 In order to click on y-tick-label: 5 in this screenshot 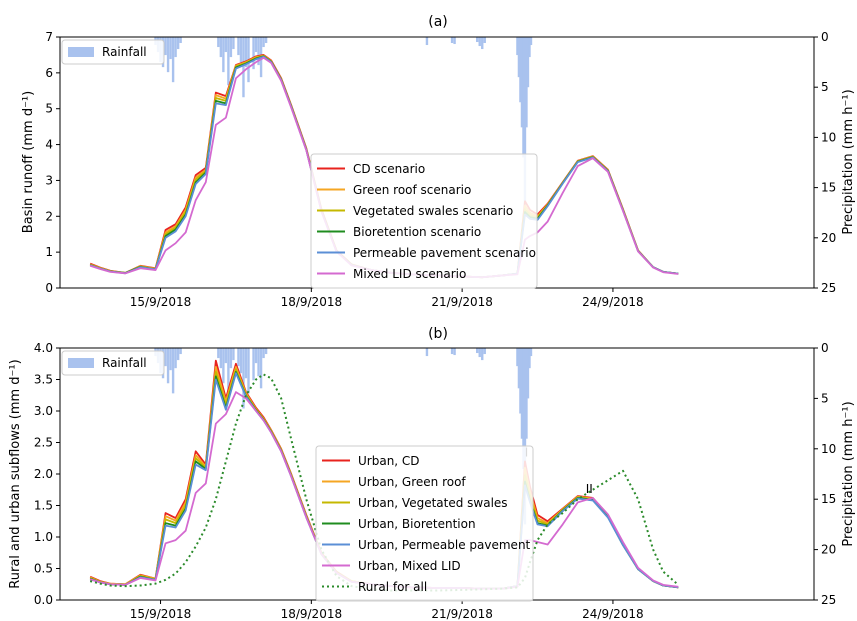, I will do `click(49, 109)`.